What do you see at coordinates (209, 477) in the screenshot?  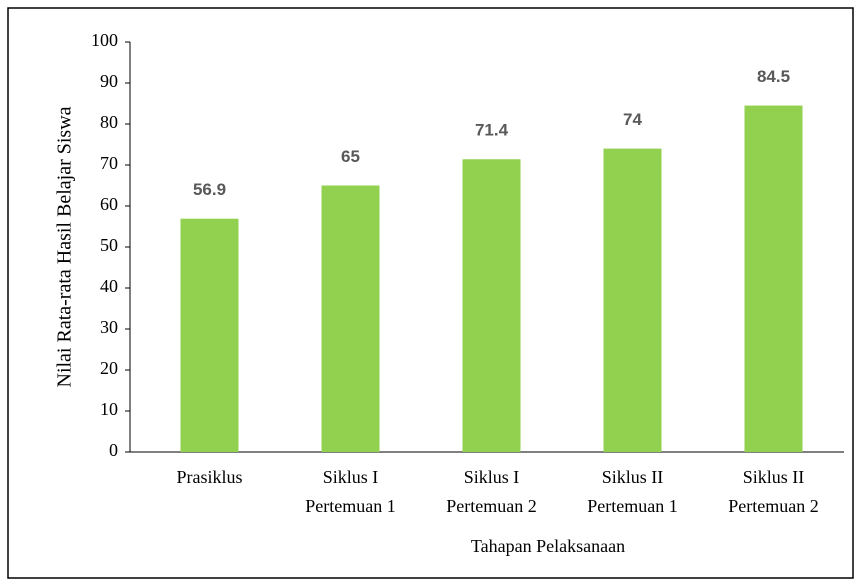 I see `x-tick-label: Prasiklus` at bounding box center [209, 477].